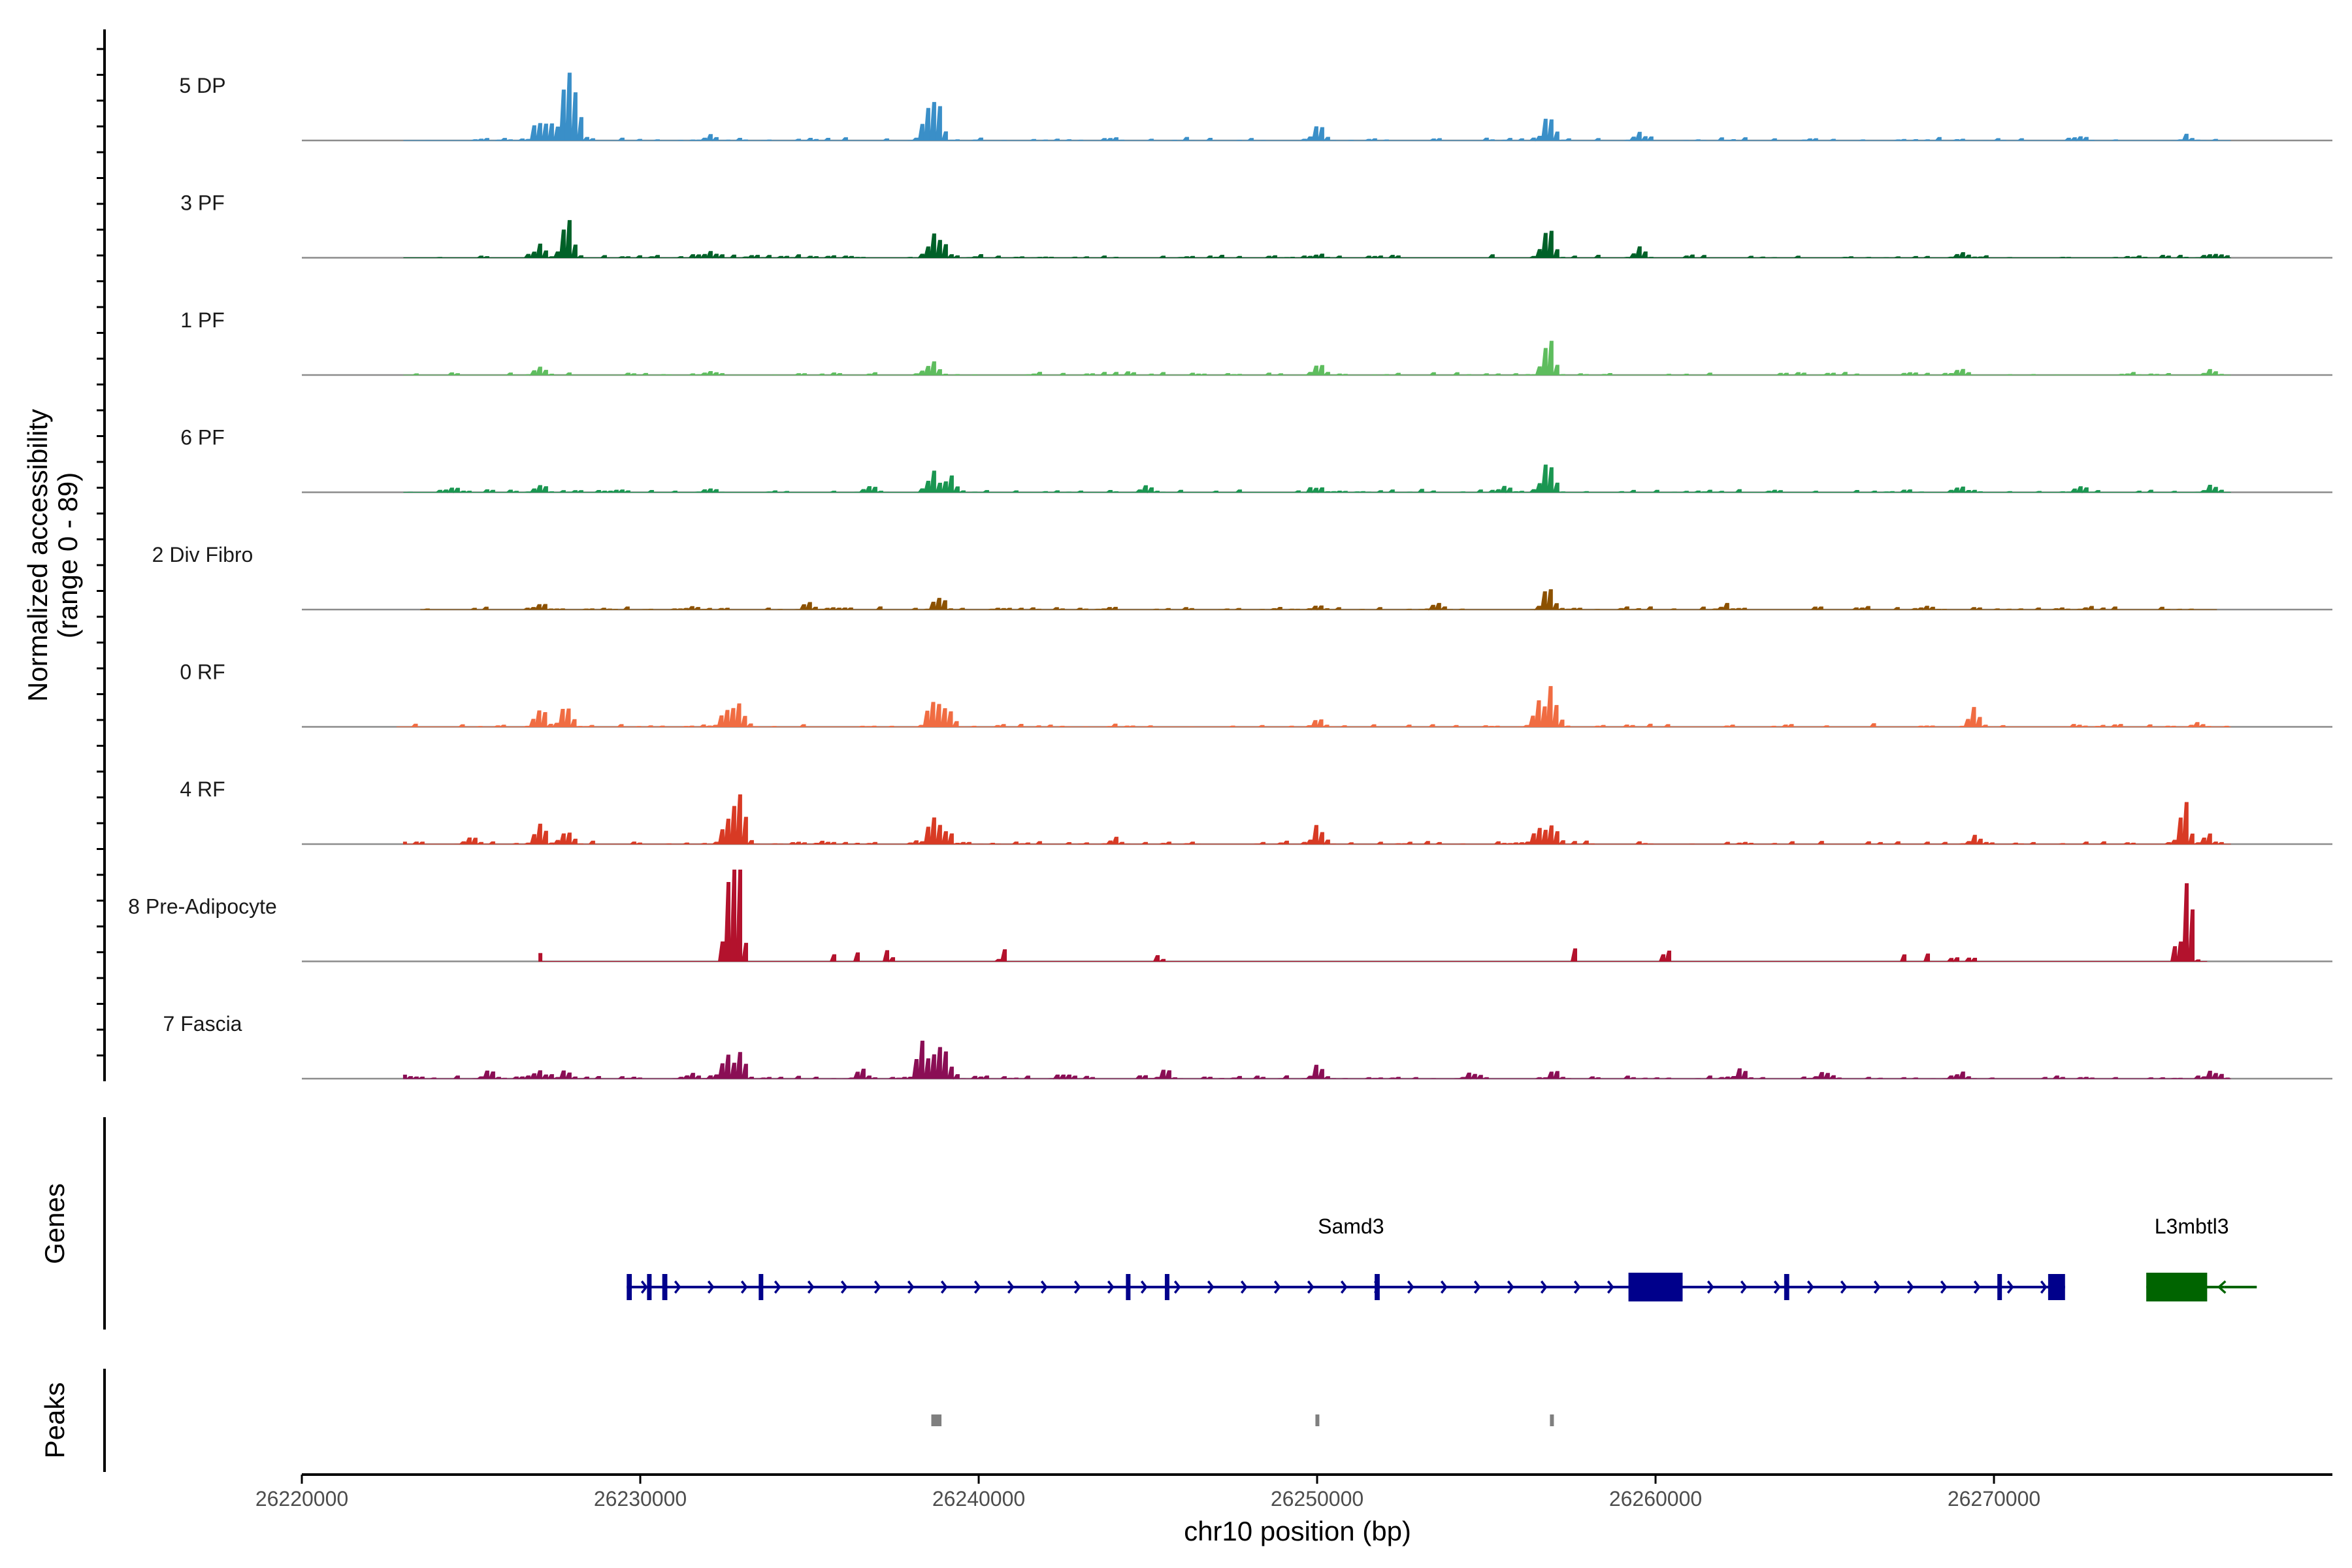  Describe the element at coordinates (202, 907) in the screenshot. I see `track-label: 8 Pre-Adipocyte` at that location.